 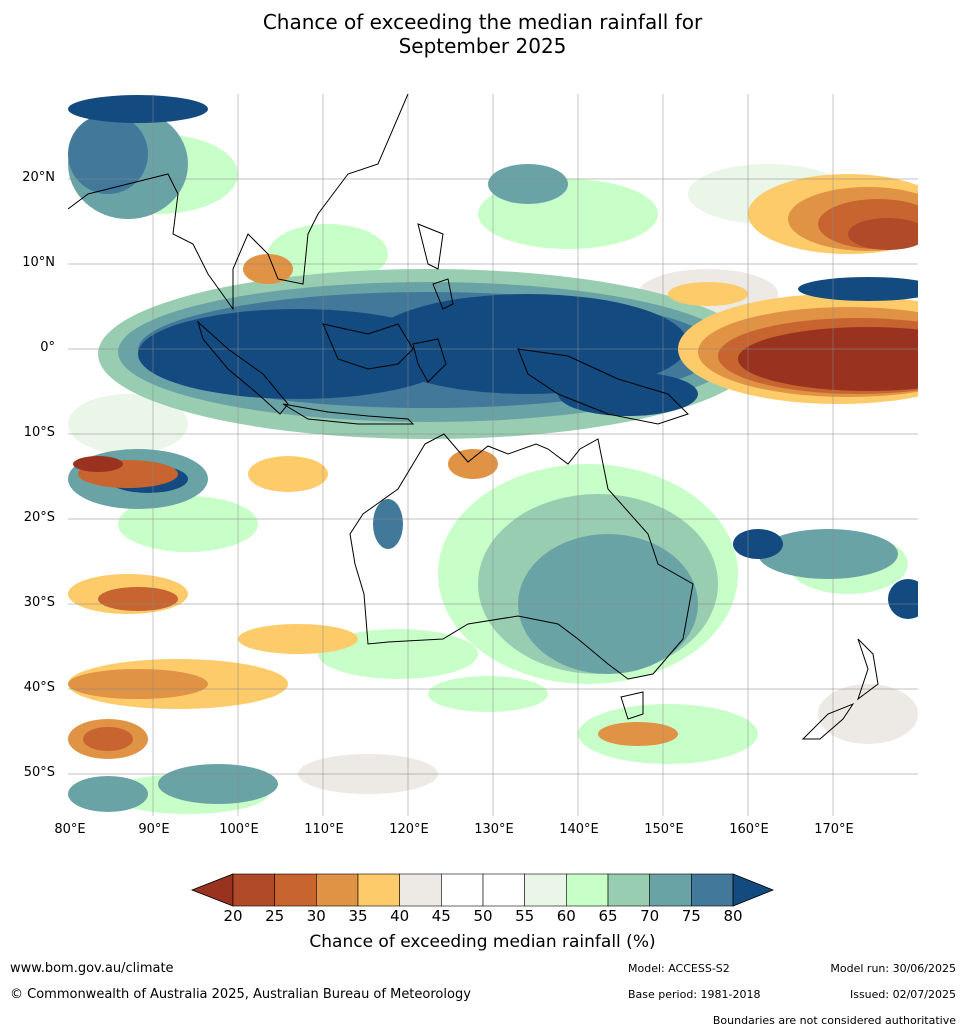 I want to click on colorbar-tick: 20, so click(x=233, y=916).